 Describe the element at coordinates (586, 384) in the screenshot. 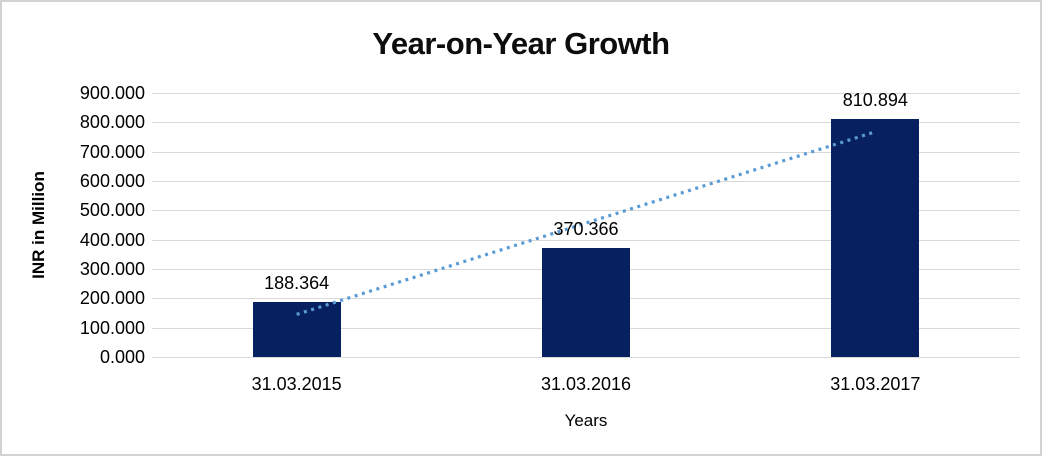

I see `x-axis-tick-label: 31.03.2016` at that location.